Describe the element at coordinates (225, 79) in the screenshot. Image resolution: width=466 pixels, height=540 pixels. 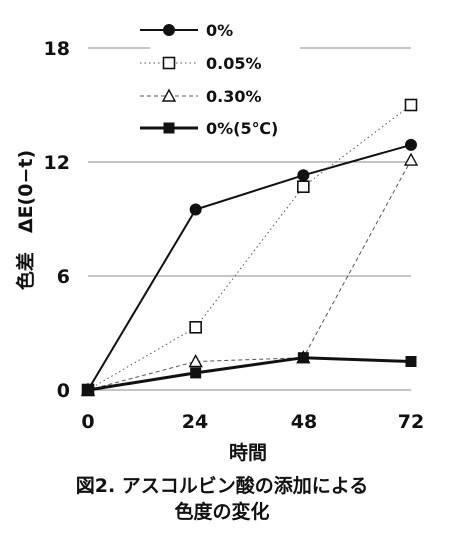
I see `legend-background` at that location.